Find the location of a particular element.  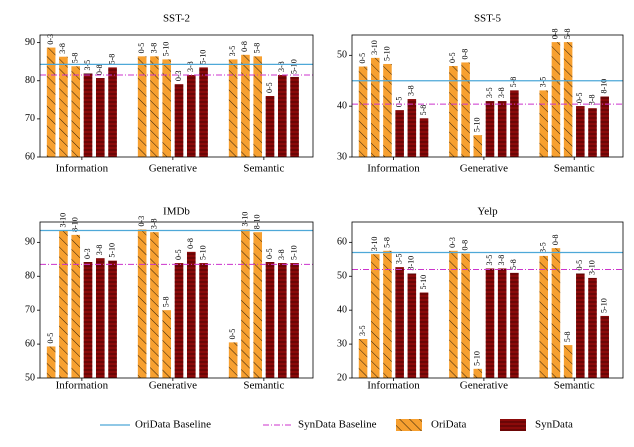

y-tick-label: 50 is located at coordinates (342, 276).